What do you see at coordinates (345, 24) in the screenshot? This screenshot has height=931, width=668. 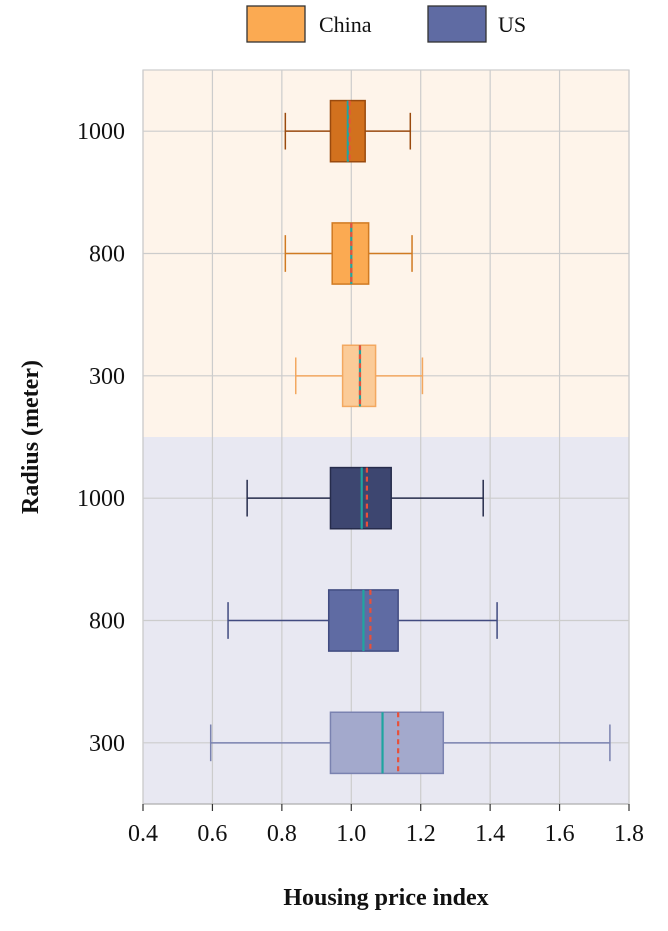 I see `legend-label: China` at bounding box center [345, 24].